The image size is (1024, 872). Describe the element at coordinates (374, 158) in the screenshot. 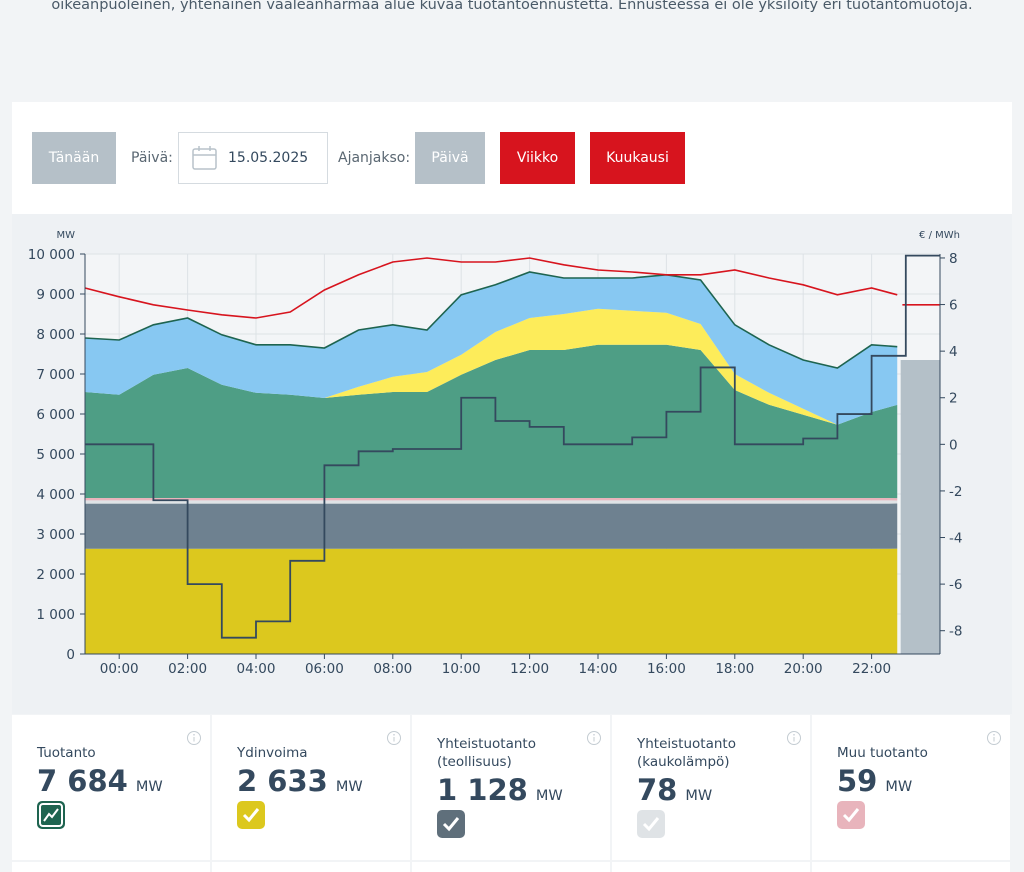

I see `period-label: Ajanjakso:` at that location.